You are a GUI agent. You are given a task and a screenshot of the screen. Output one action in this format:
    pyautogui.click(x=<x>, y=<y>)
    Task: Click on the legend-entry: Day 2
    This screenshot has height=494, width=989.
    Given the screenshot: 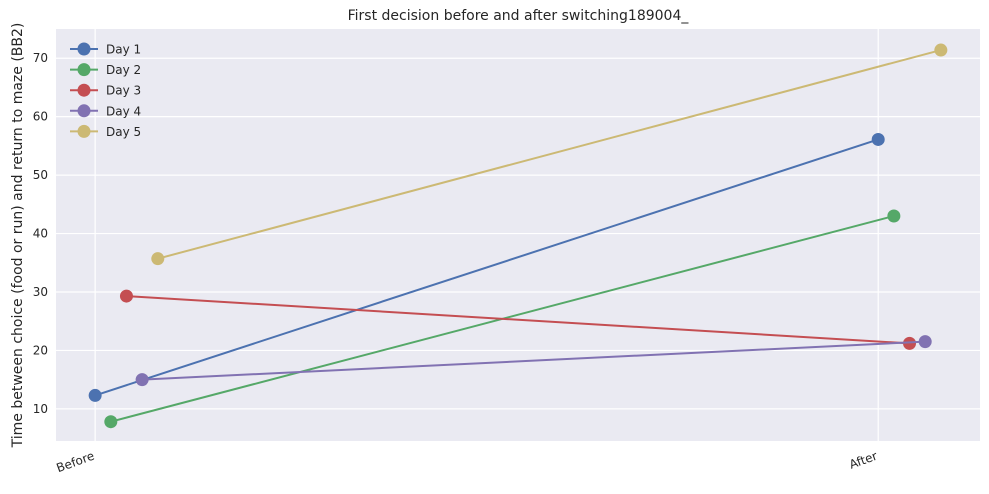 What is the action you would take?
    pyautogui.click(x=105, y=70)
    